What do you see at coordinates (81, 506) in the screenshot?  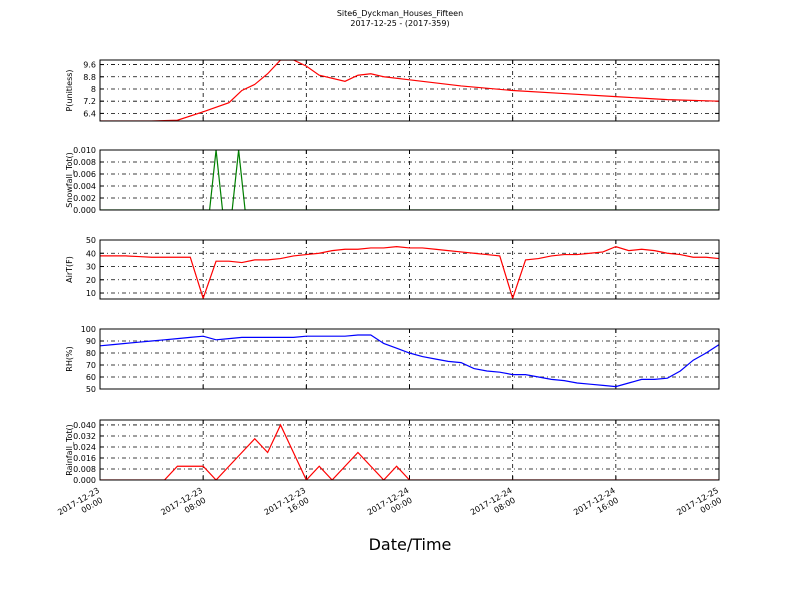 I see `x-tick-label: 2017-12-2300:00` at bounding box center [81, 506].